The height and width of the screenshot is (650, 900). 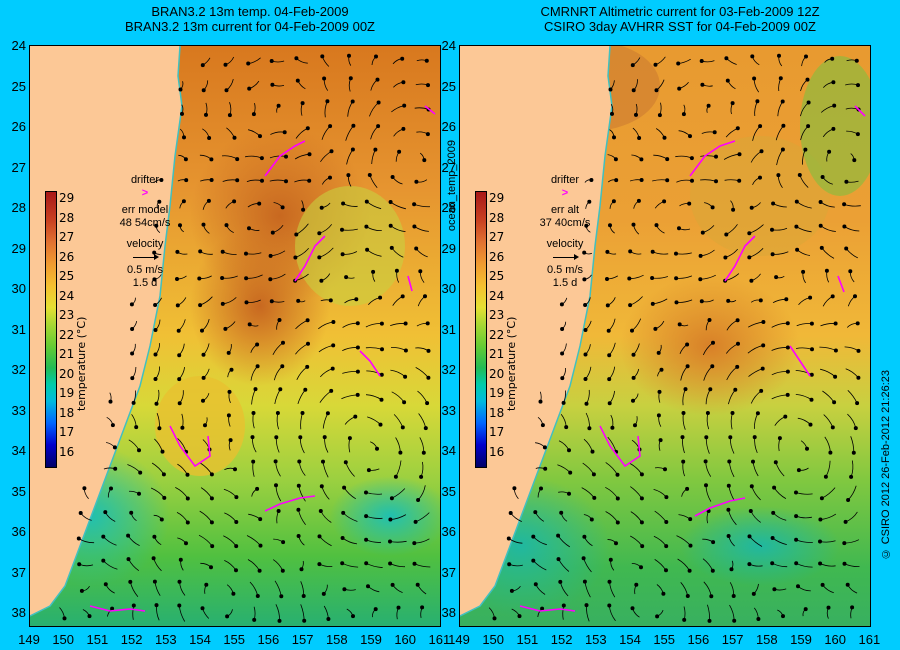 I want to click on longitude-tick-label: 153, so click(x=595, y=639).